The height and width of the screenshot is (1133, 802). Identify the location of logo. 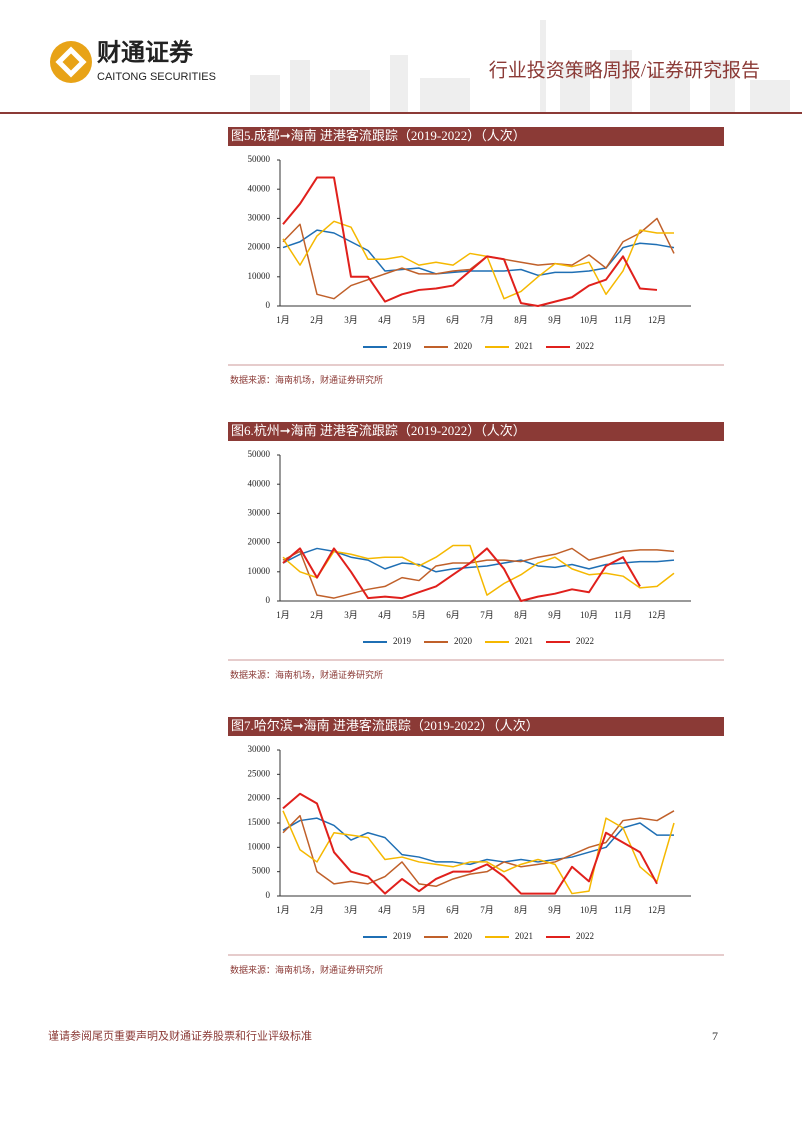
(71, 62).